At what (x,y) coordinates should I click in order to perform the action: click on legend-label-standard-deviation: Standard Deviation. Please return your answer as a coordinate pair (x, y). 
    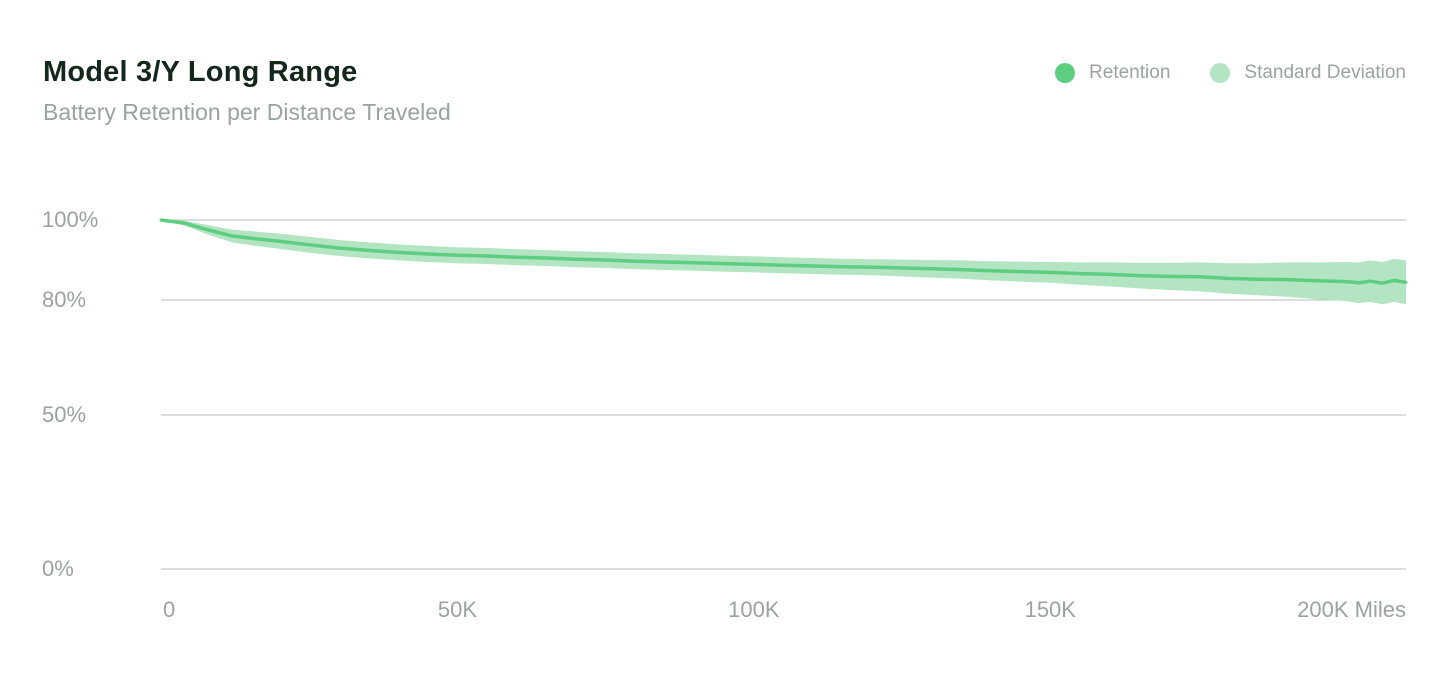
    Looking at the image, I should click on (1325, 72).